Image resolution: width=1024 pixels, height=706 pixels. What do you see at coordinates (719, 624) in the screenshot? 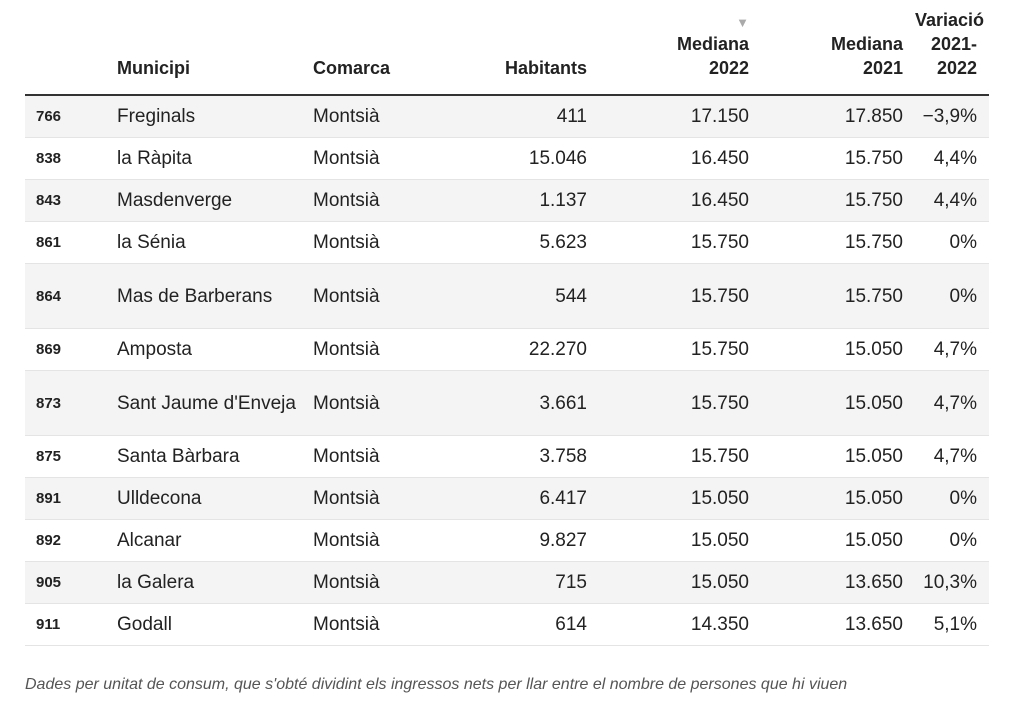
I see `cell-mediana-2022: 14.350` at bounding box center [719, 624].